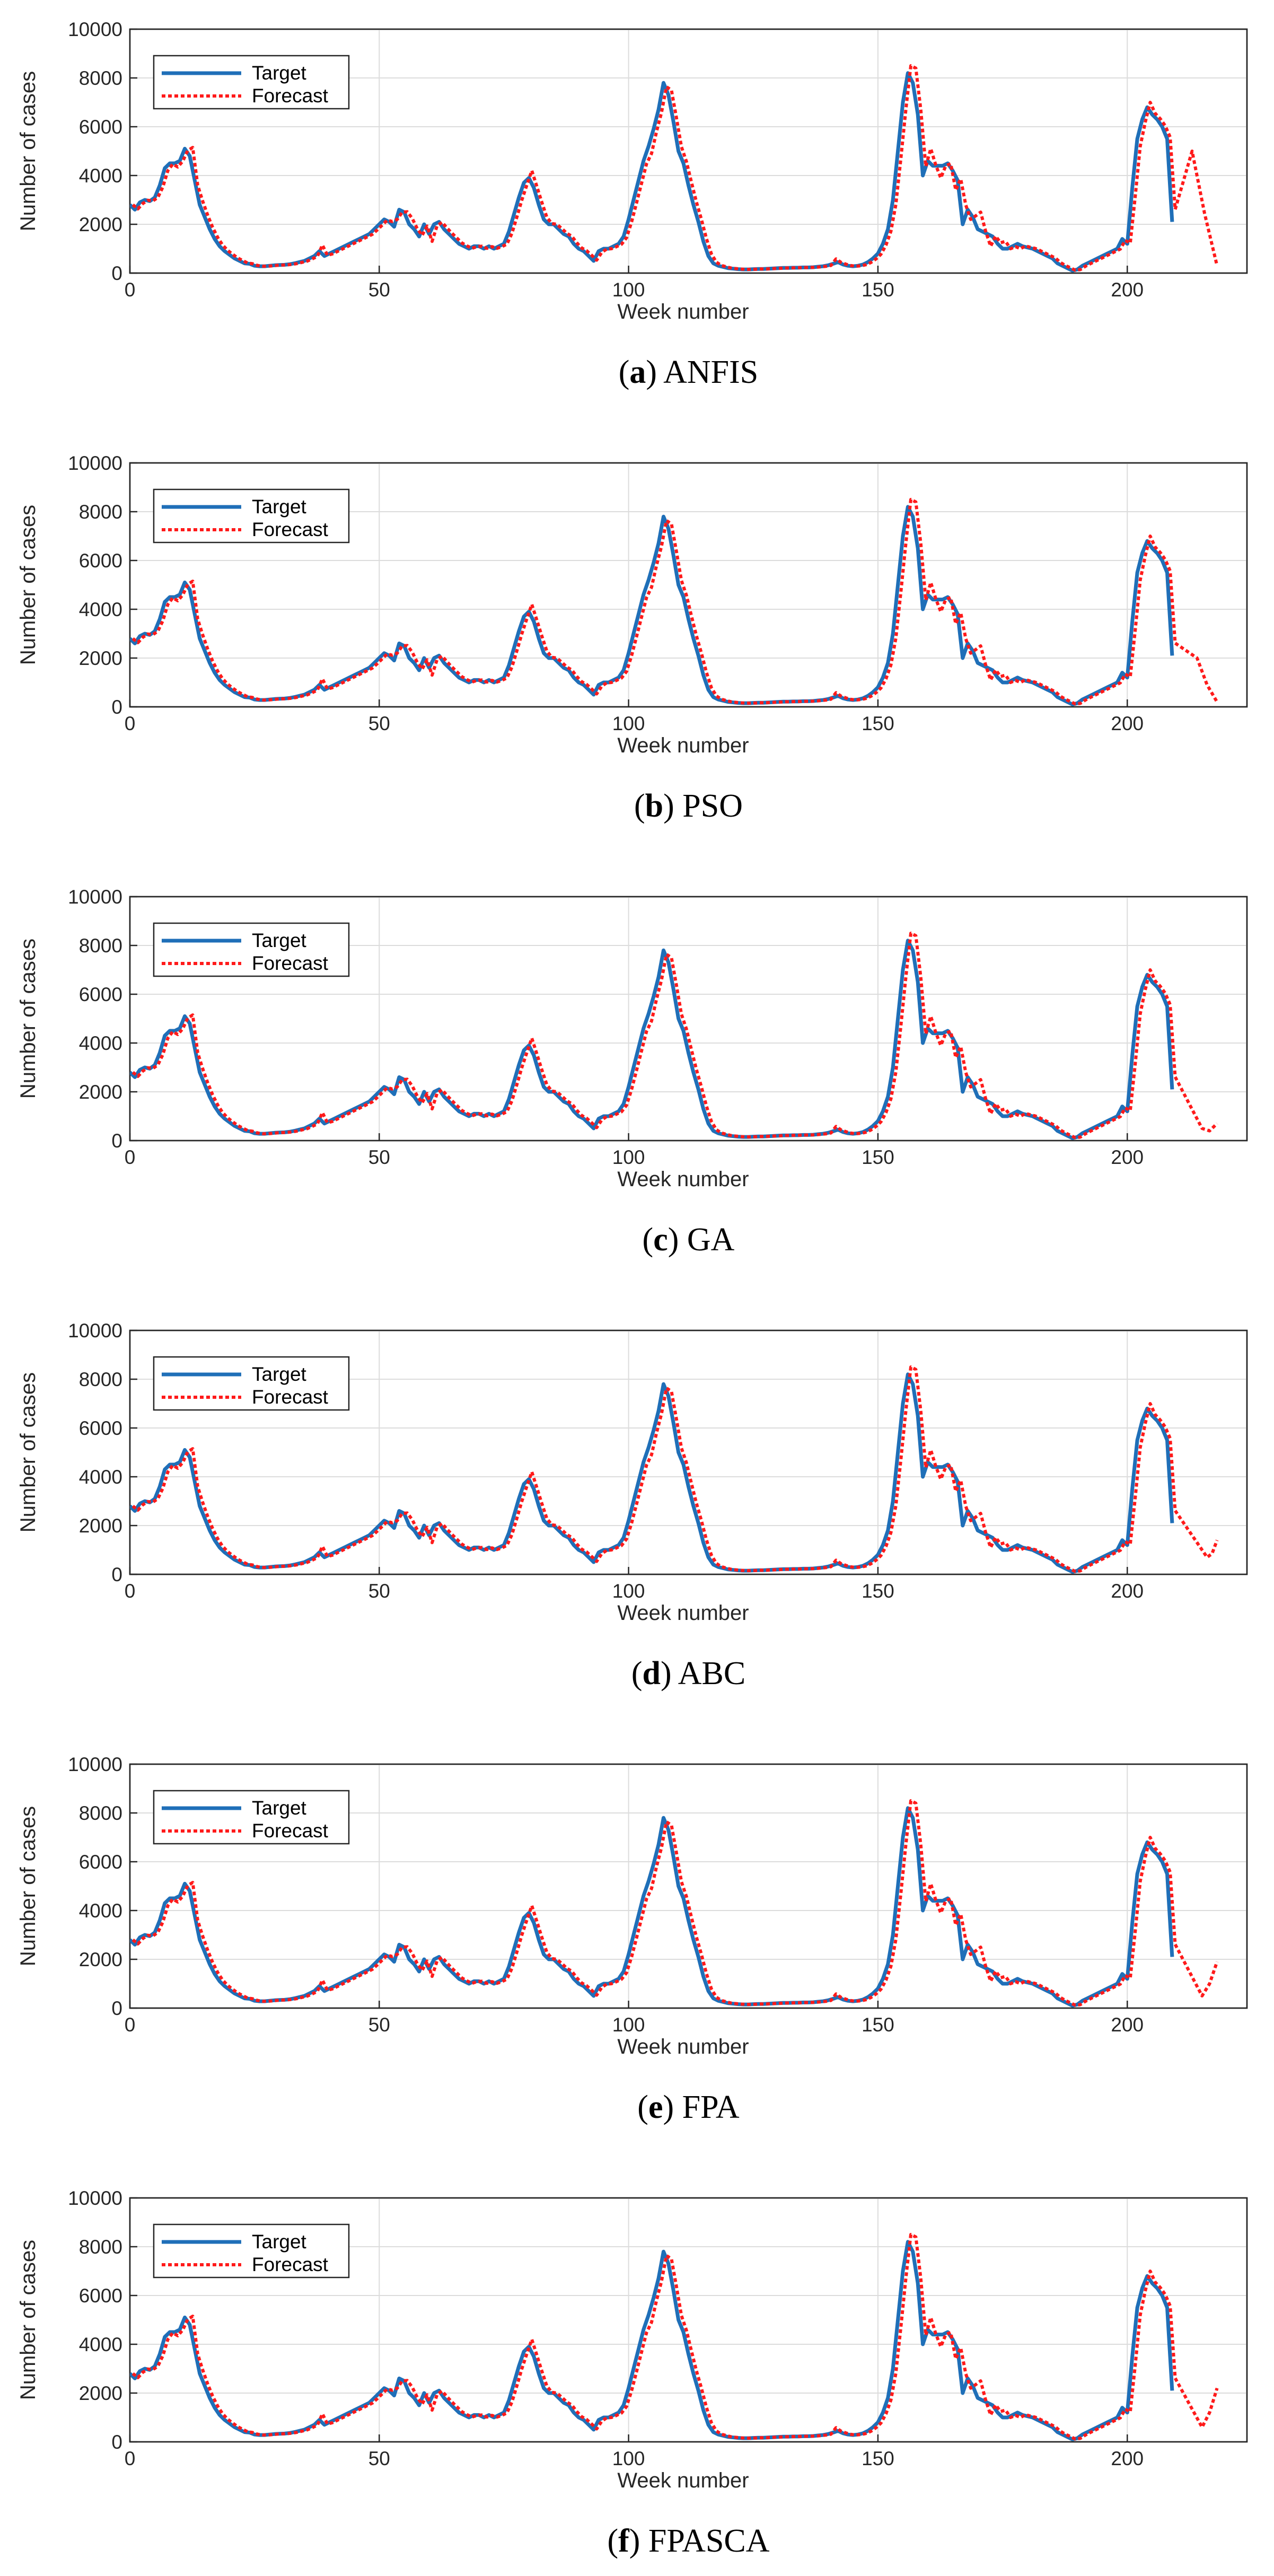 The height and width of the screenshot is (2576, 1274). Describe the element at coordinates (689, 2107) in the screenshot. I see `panel-caption: (e) FPA` at that location.